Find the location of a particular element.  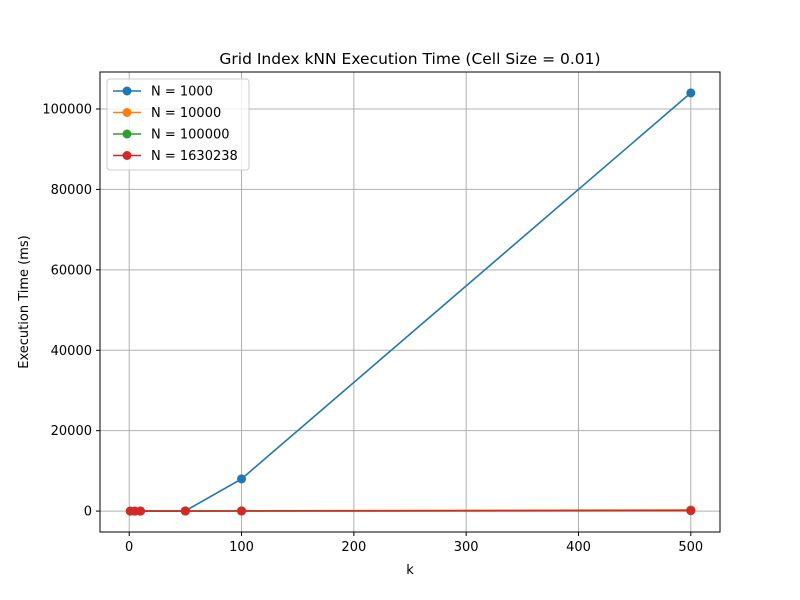

x-tick-label: 500 is located at coordinates (690, 547).